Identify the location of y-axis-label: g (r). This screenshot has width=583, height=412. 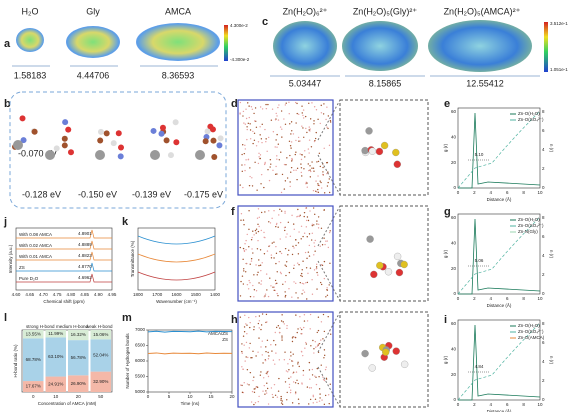
(445, 359).